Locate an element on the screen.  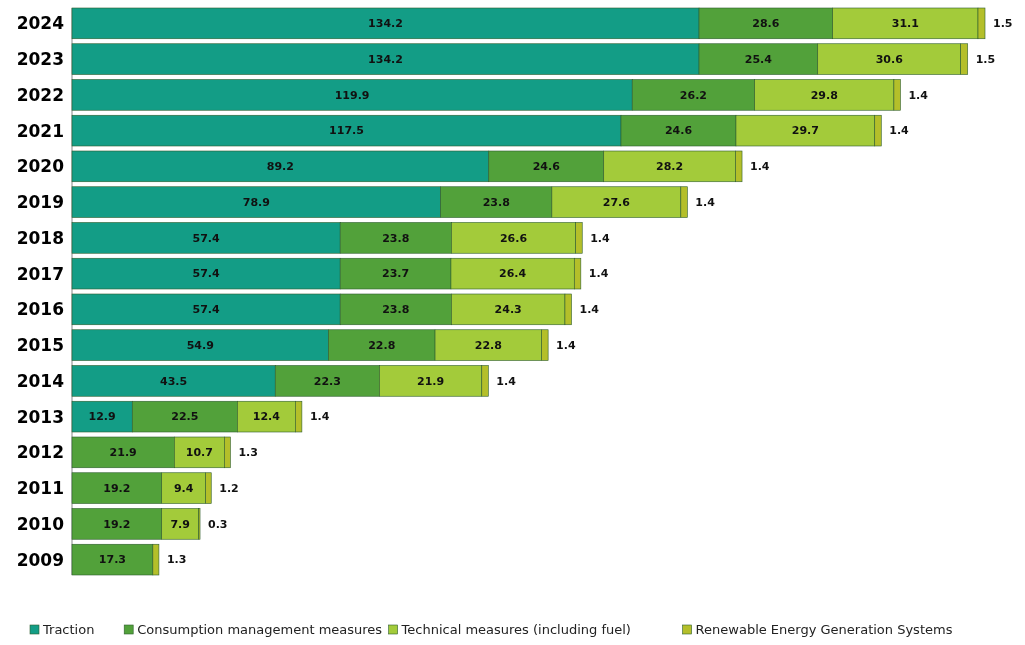
data-label: 78.9 is located at coordinates (256, 202).